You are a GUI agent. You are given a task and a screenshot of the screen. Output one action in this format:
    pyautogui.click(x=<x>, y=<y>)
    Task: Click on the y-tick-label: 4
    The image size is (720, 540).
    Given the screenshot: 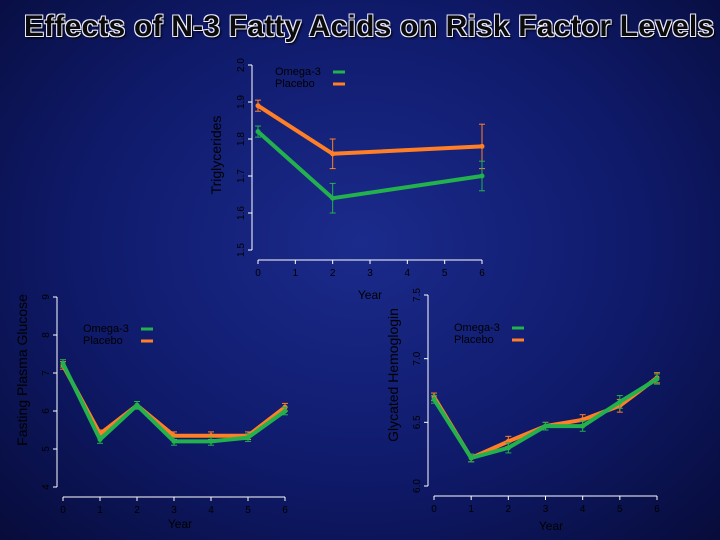 What is the action you would take?
    pyautogui.click(x=46, y=487)
    